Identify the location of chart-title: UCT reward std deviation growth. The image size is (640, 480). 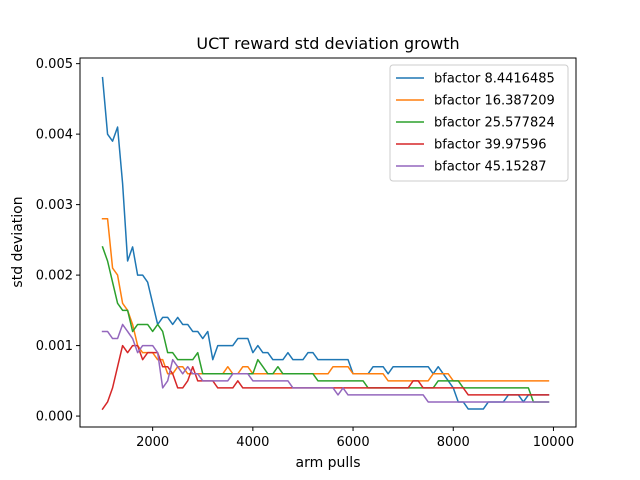
(327, 43).